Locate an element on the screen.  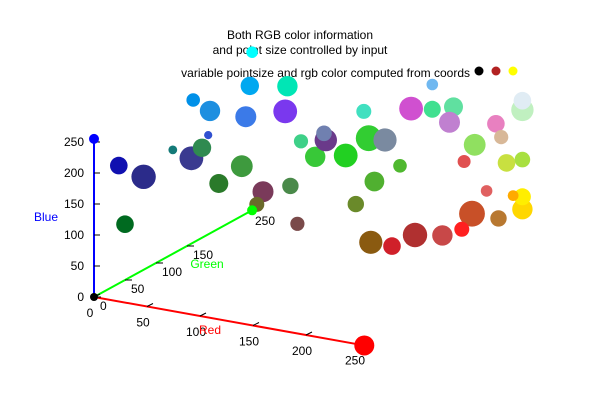
blue-axis-tick-label: 50 is located at coordinates (78, 266).